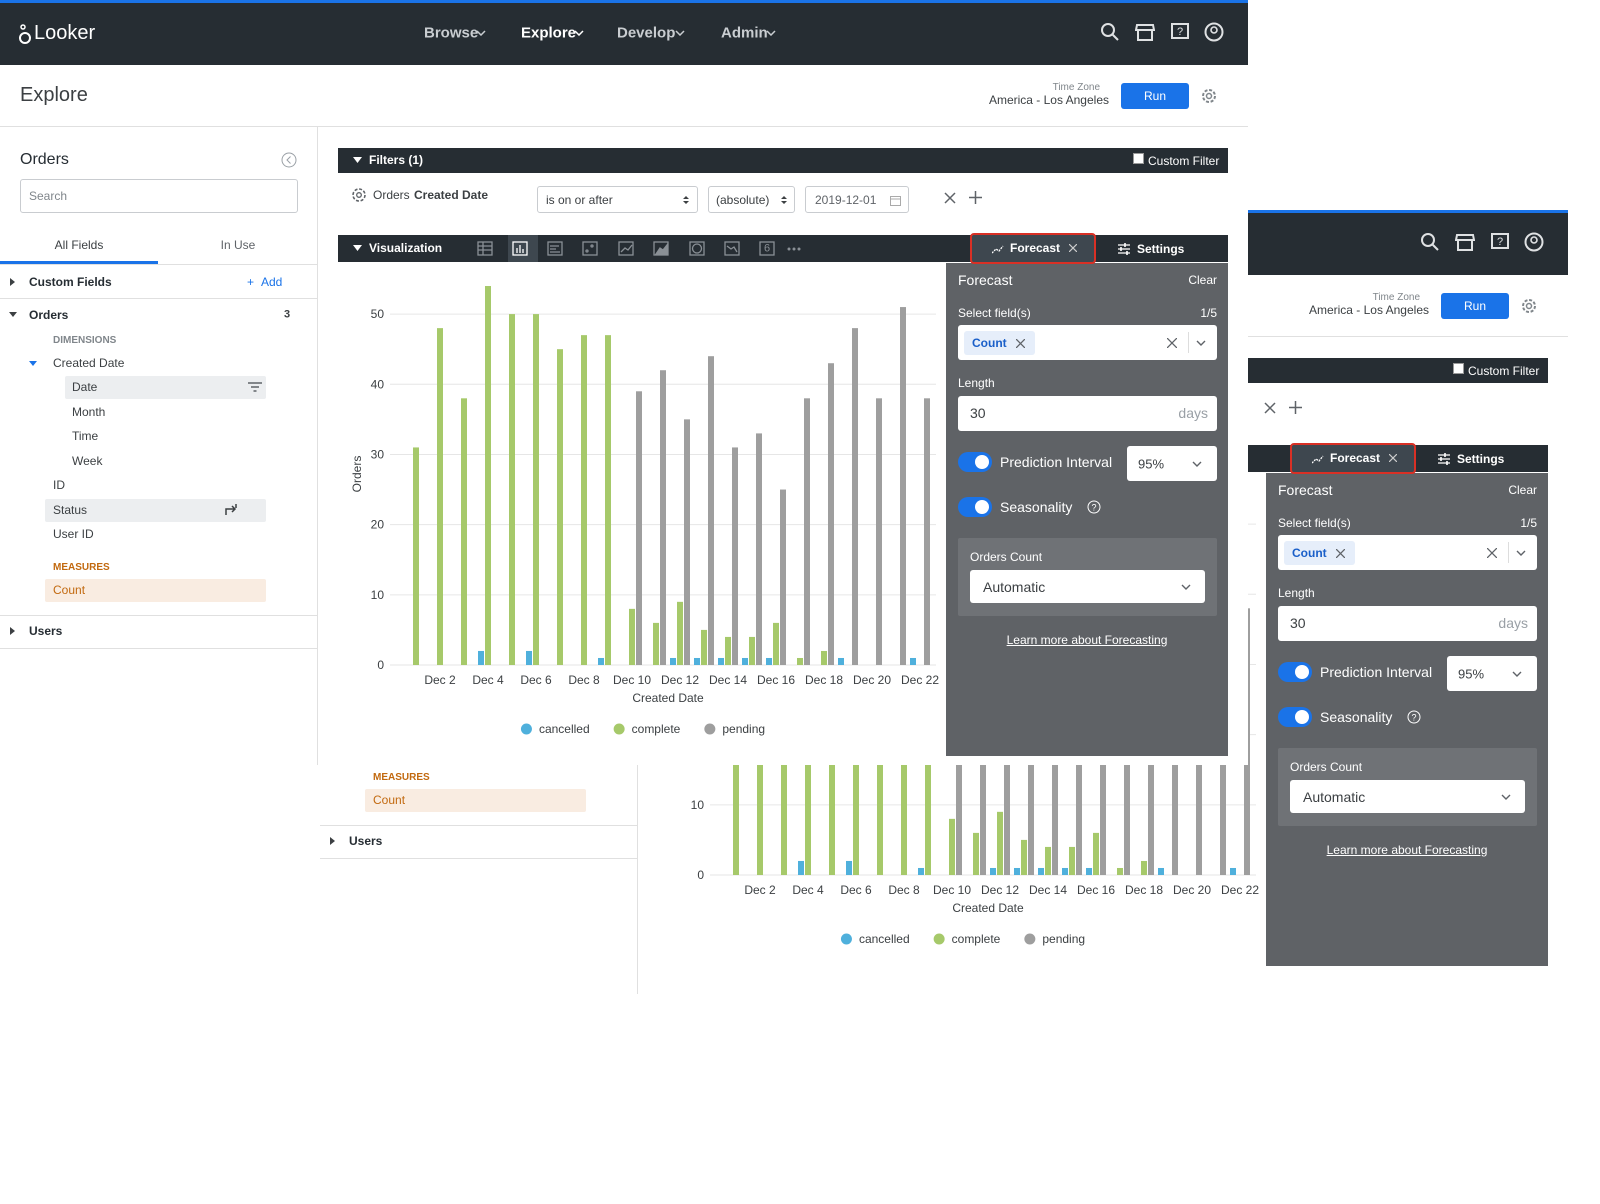  Describe the element at coordinates (1184, 161) in the screenshot. I see `custom-filter: Custom Filter` at that location.